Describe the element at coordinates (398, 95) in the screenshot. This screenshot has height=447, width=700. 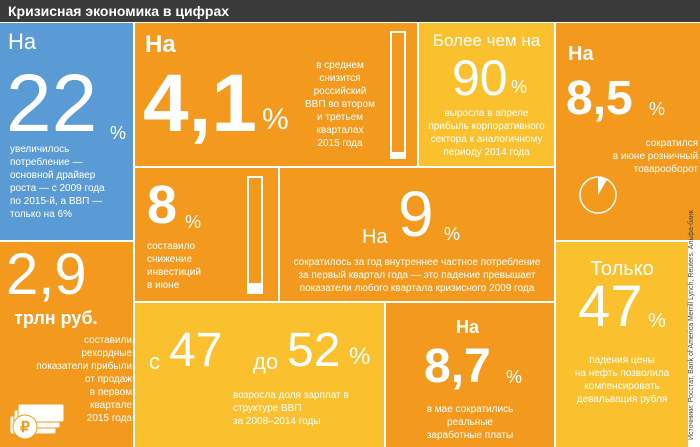
I see `gdp-bar-gauge` at that location.